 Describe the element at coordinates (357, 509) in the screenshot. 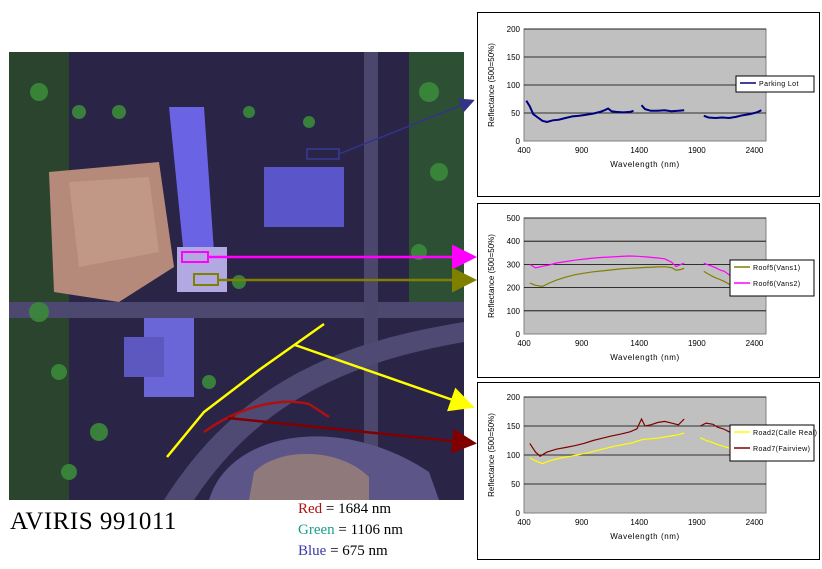

I see `band-red-value: = 1684 nm` at that location.